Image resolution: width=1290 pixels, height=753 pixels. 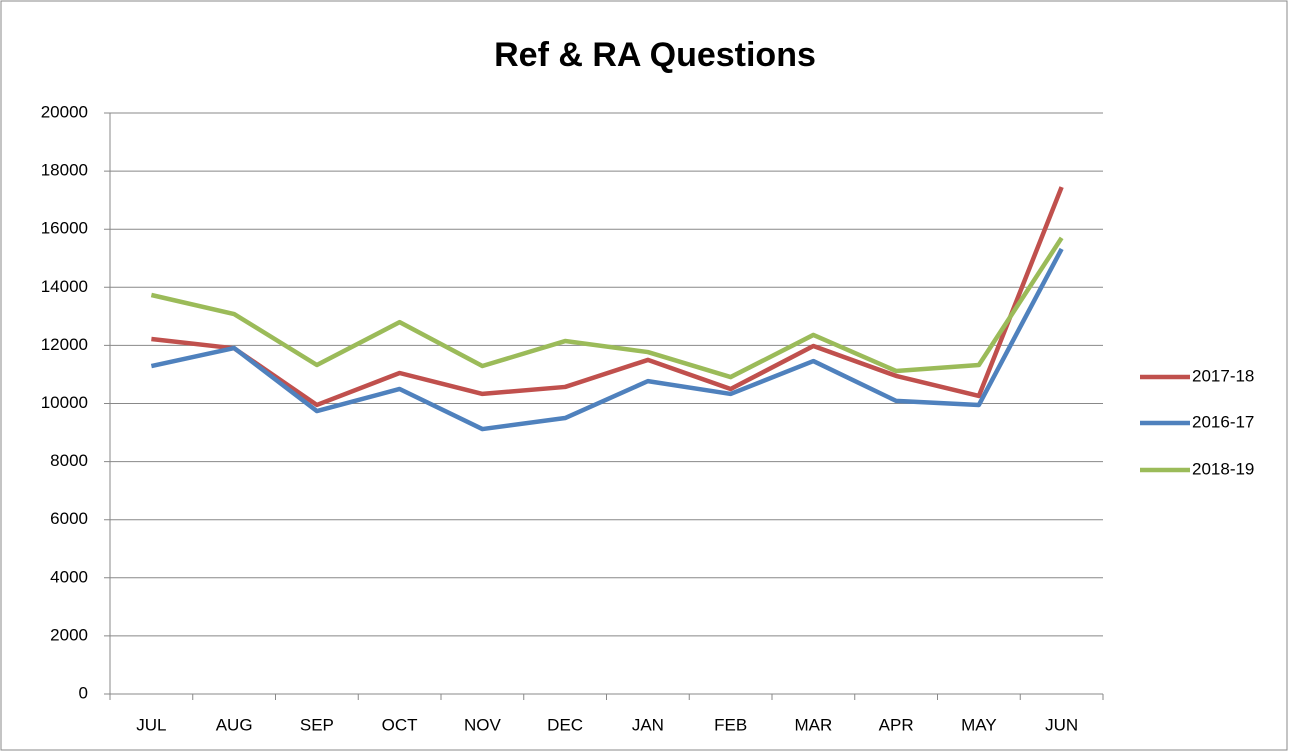 I want to click on y-tick-label: 0, so click(x=83, y=692).